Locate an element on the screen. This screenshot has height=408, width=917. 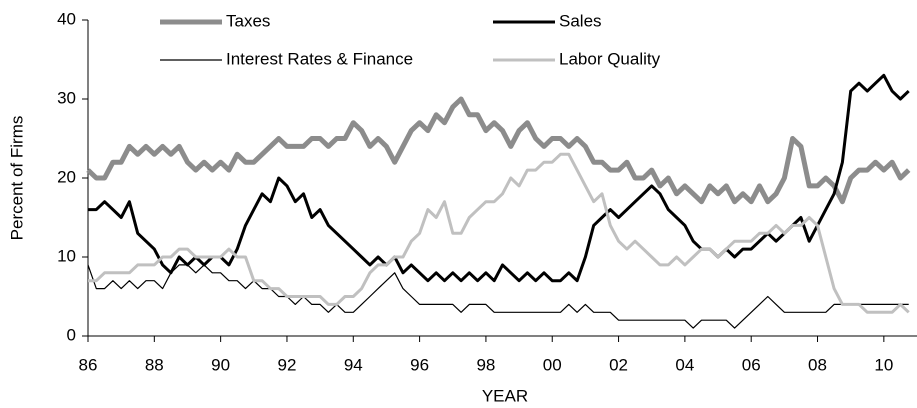
legend-label: Sales is located at coordinates (580, 20).